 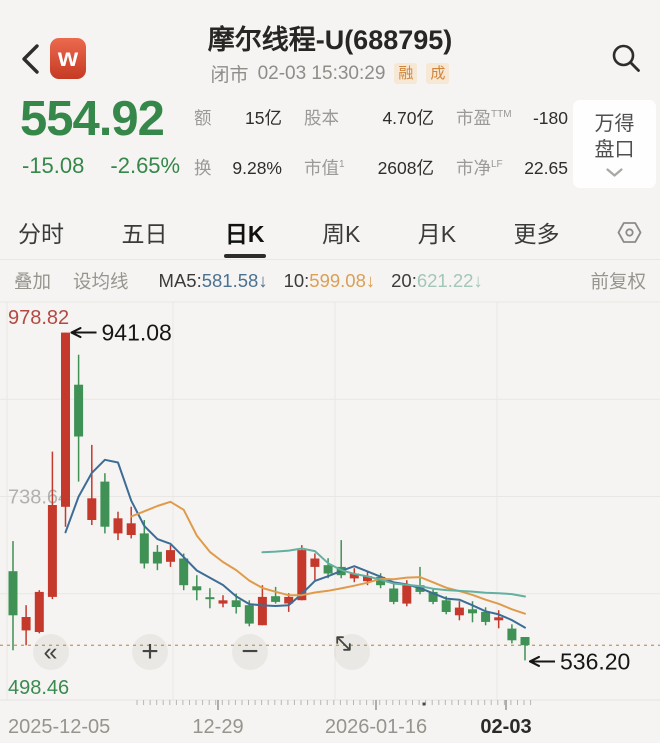 What do you see at coordinates (512, 167) in the screenshot?
I see `stat-pb-lf: 市净LF 22.65` at bounding box center [512, 167].